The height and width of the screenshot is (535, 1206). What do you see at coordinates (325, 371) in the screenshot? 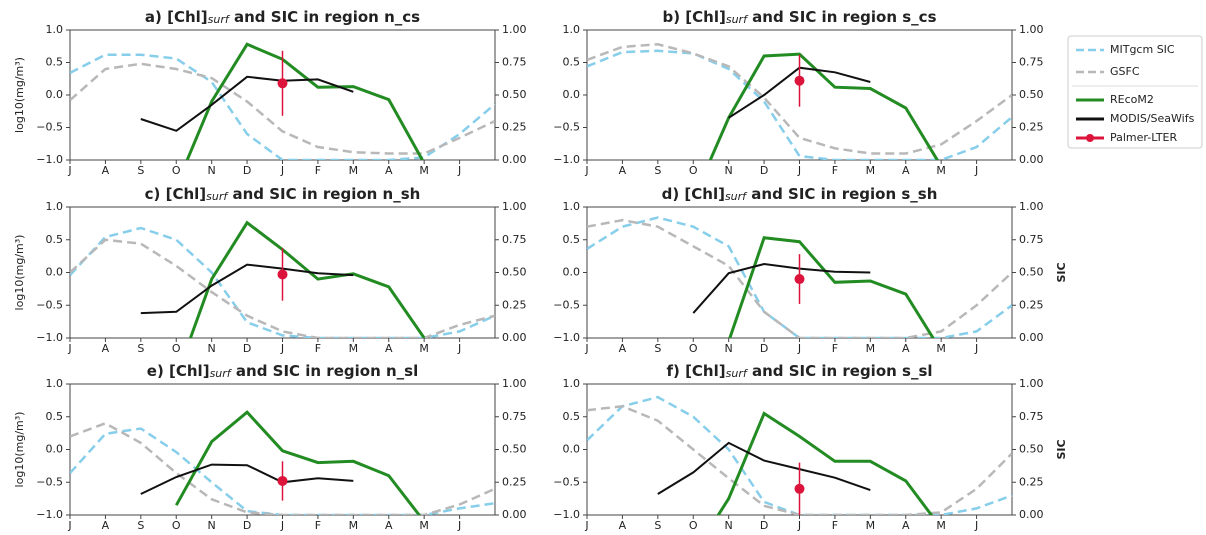
I see `title-part: and SIC in region n_sl` at bounding box center [325, 371].